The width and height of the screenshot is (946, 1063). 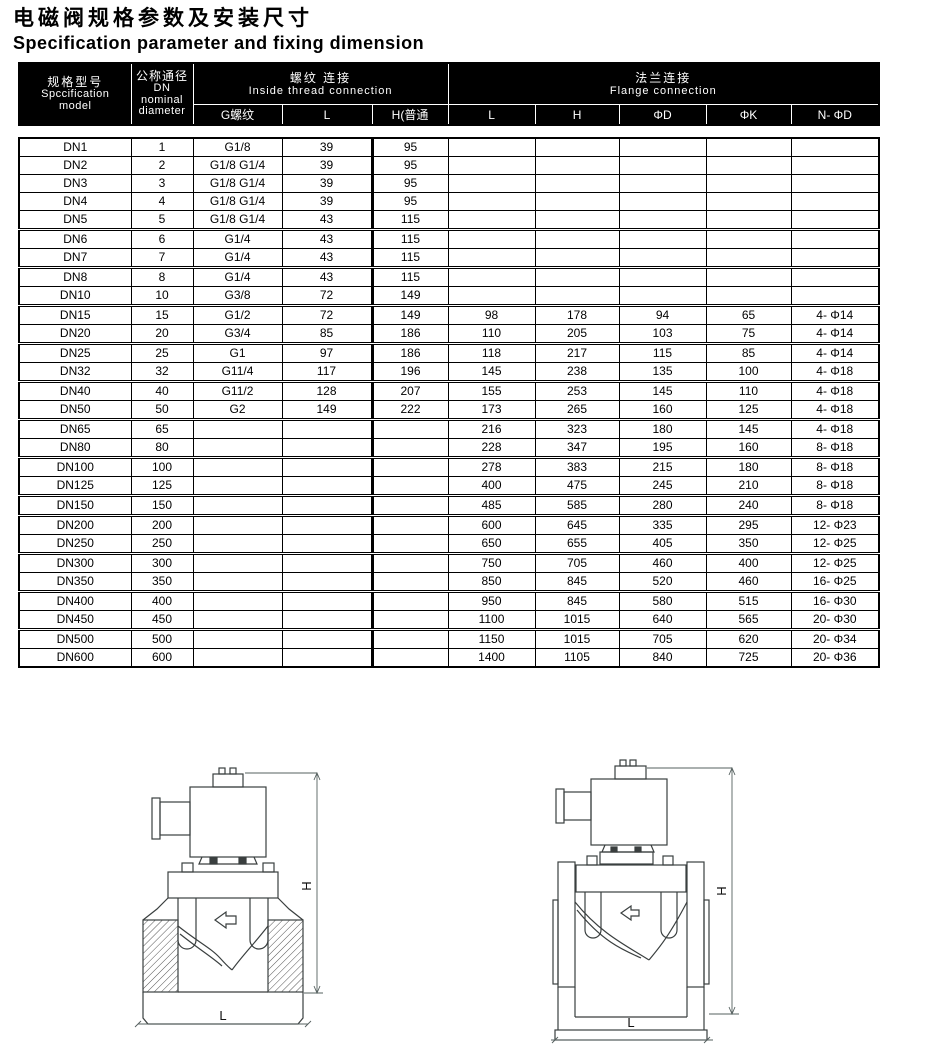 I want to click on cell-dn: 350, so click(x=162, y=582).